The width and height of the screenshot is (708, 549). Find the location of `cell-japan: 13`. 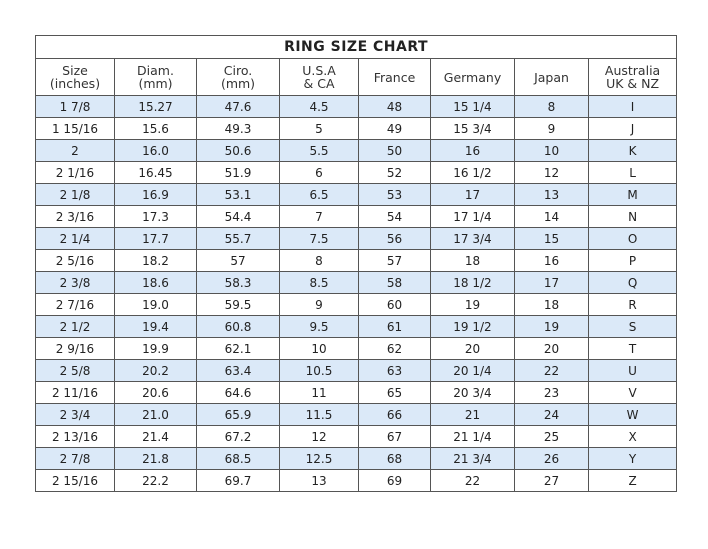

cell-japan: 13 is located at coordinates (551, 194).